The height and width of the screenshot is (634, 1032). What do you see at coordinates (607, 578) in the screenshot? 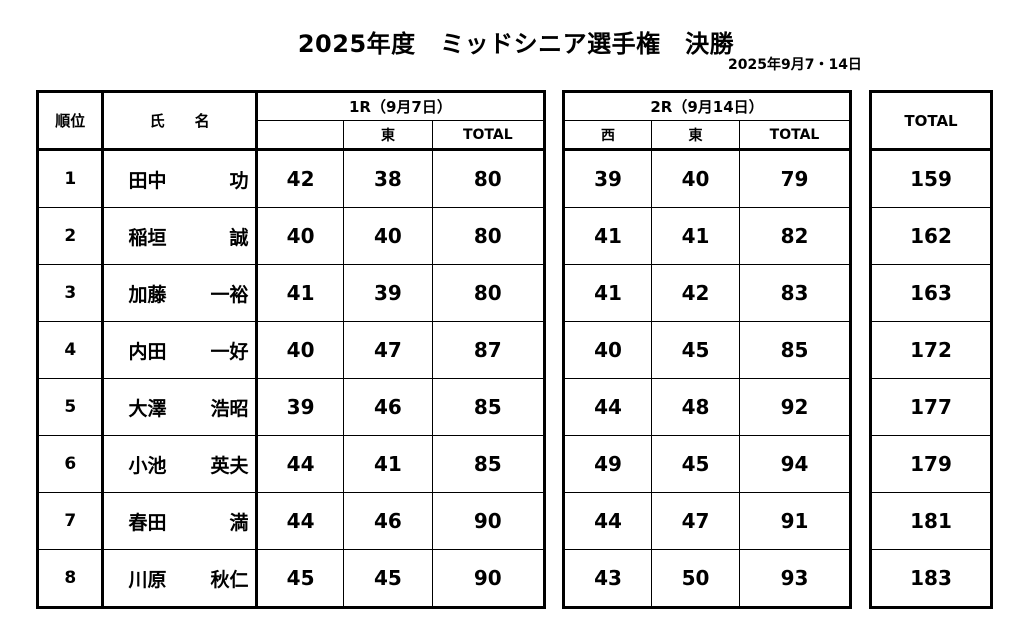
I see `round2-score-west: 43` at bounding box center [607, 578].